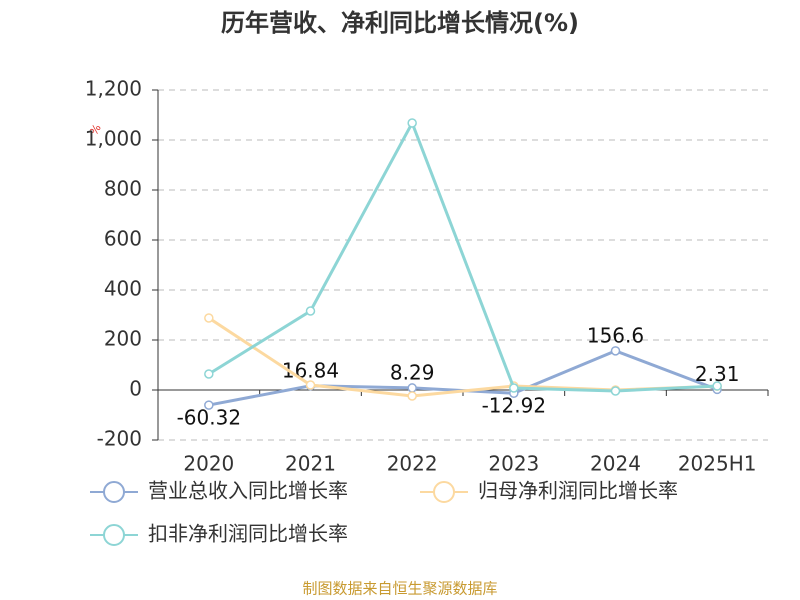 The height and width of the screenshot is (600, 800). What do you see at coordinates (135, 389) in the screenshot?
I see `y-tick-label: 0` at bounding box center [135, 389].